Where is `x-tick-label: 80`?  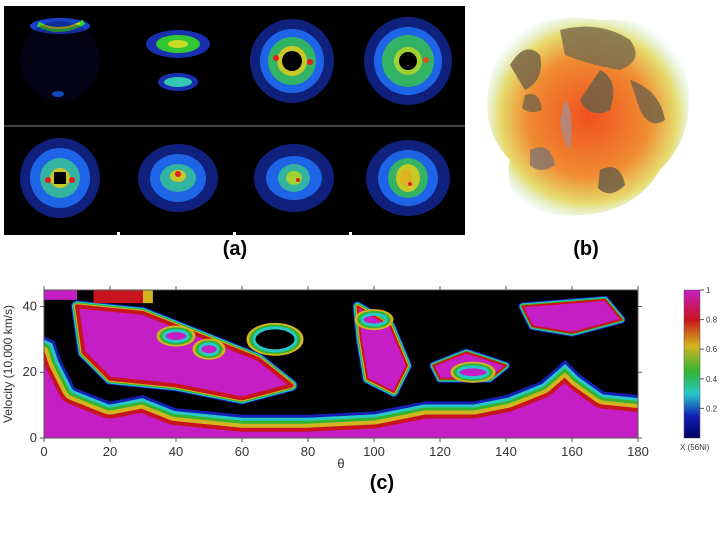
x-tick-label: 80 is located at coordinates (308, 451).